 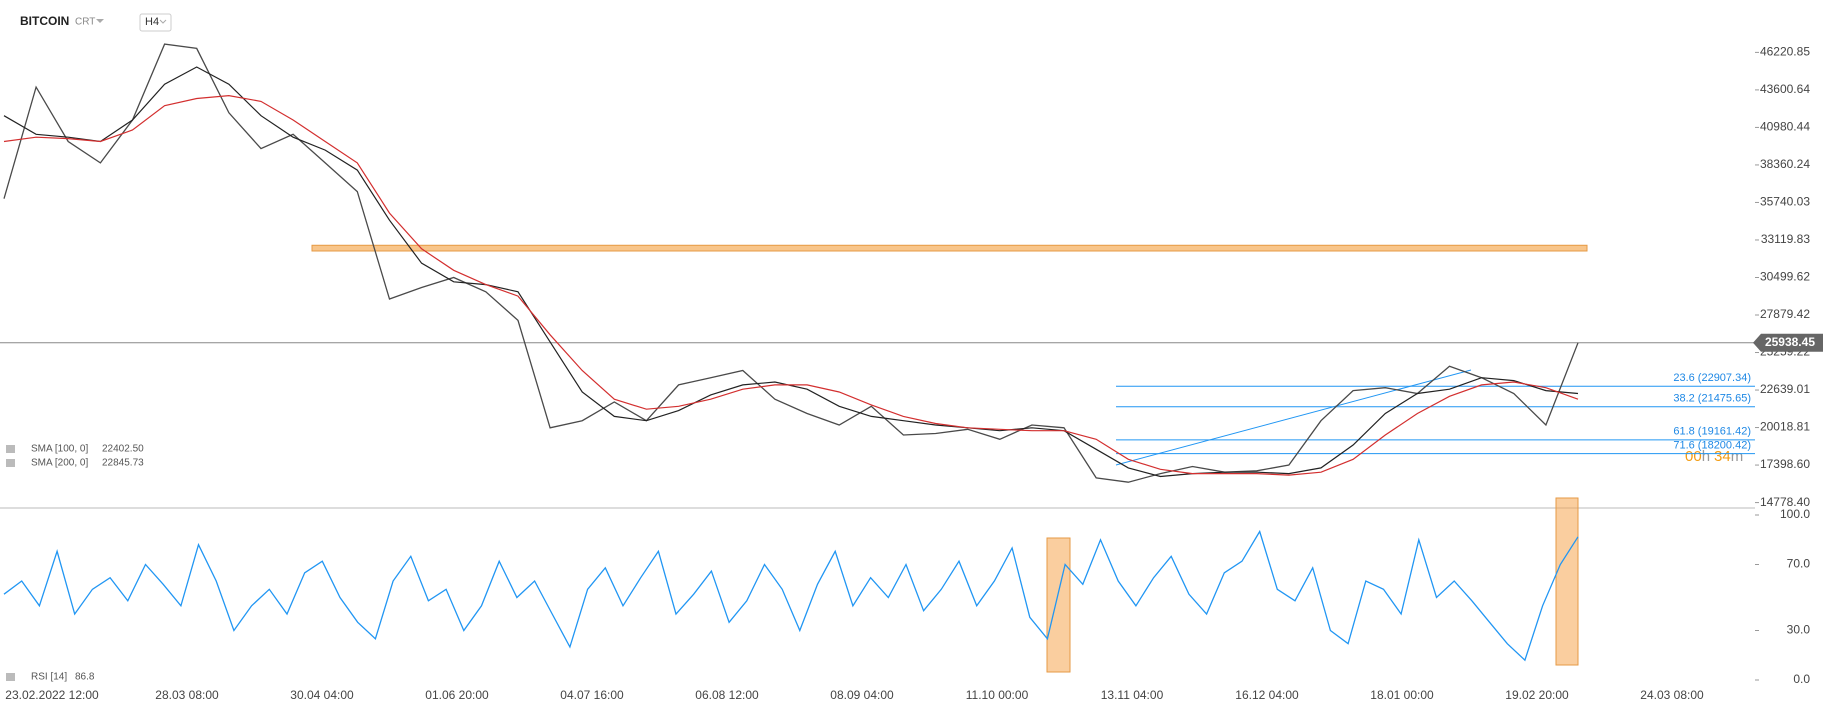 I want to click on y-tick-label: 100.0, so click(x=1795, y=514).